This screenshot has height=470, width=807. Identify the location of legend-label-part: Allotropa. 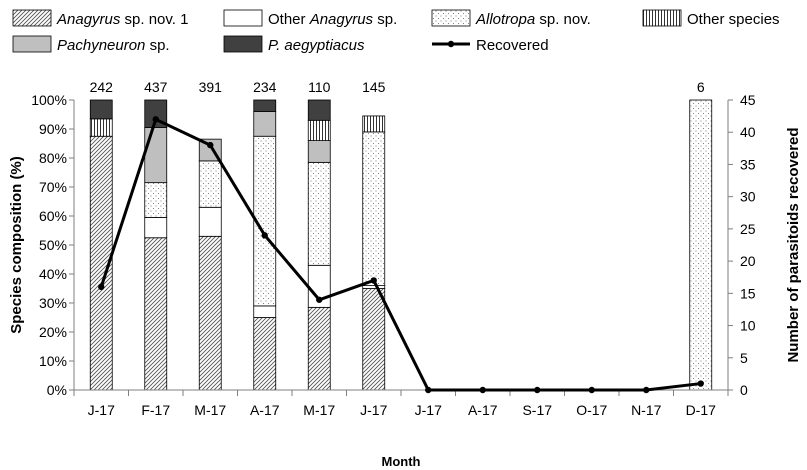
(505, 19).